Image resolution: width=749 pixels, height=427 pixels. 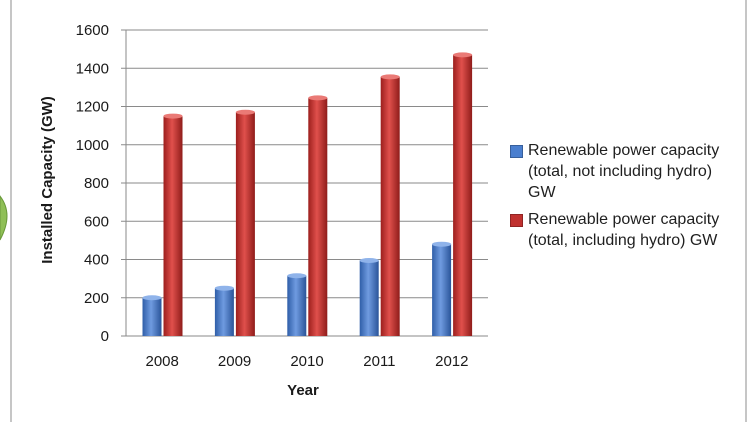 I want to click on bar-series-1-2008, so click(x=152, y=316).